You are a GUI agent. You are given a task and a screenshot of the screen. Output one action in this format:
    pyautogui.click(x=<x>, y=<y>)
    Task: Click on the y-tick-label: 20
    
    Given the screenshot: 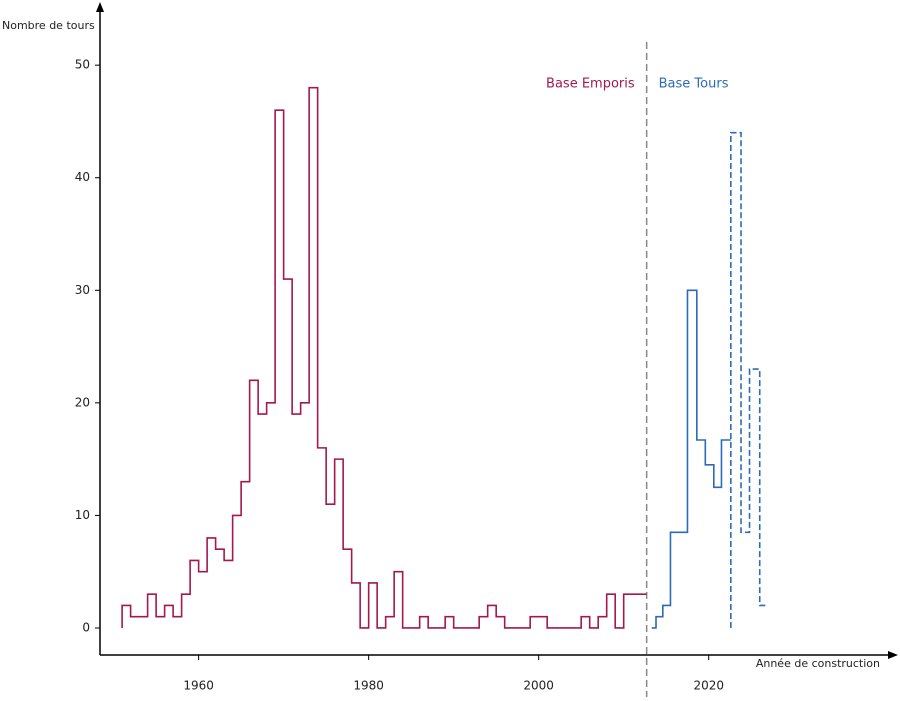 What is the action you would take?
    pyautogui.click(x=82, y=402)
    